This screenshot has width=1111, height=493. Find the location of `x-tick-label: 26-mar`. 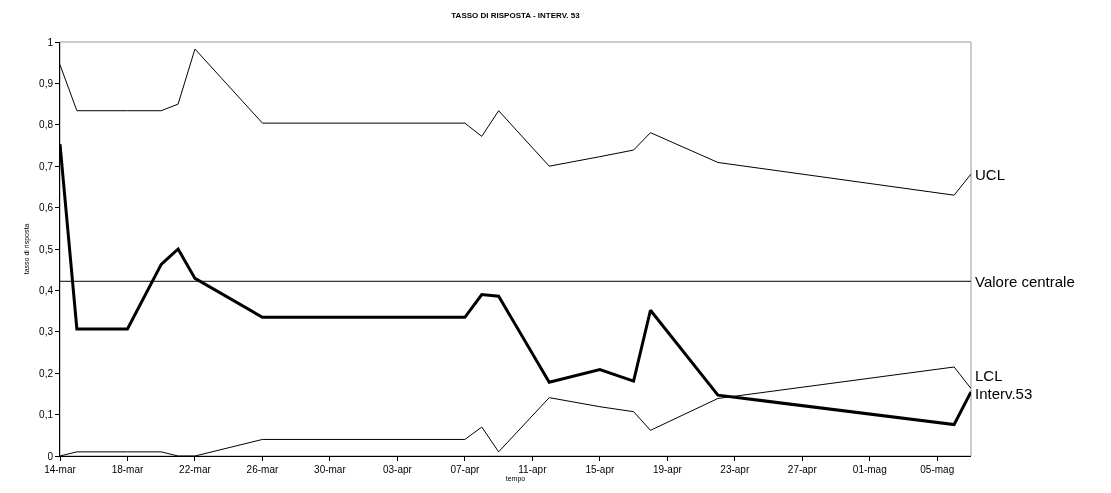

x-tick-label: 26-mar is located at coordinates (262, 469).